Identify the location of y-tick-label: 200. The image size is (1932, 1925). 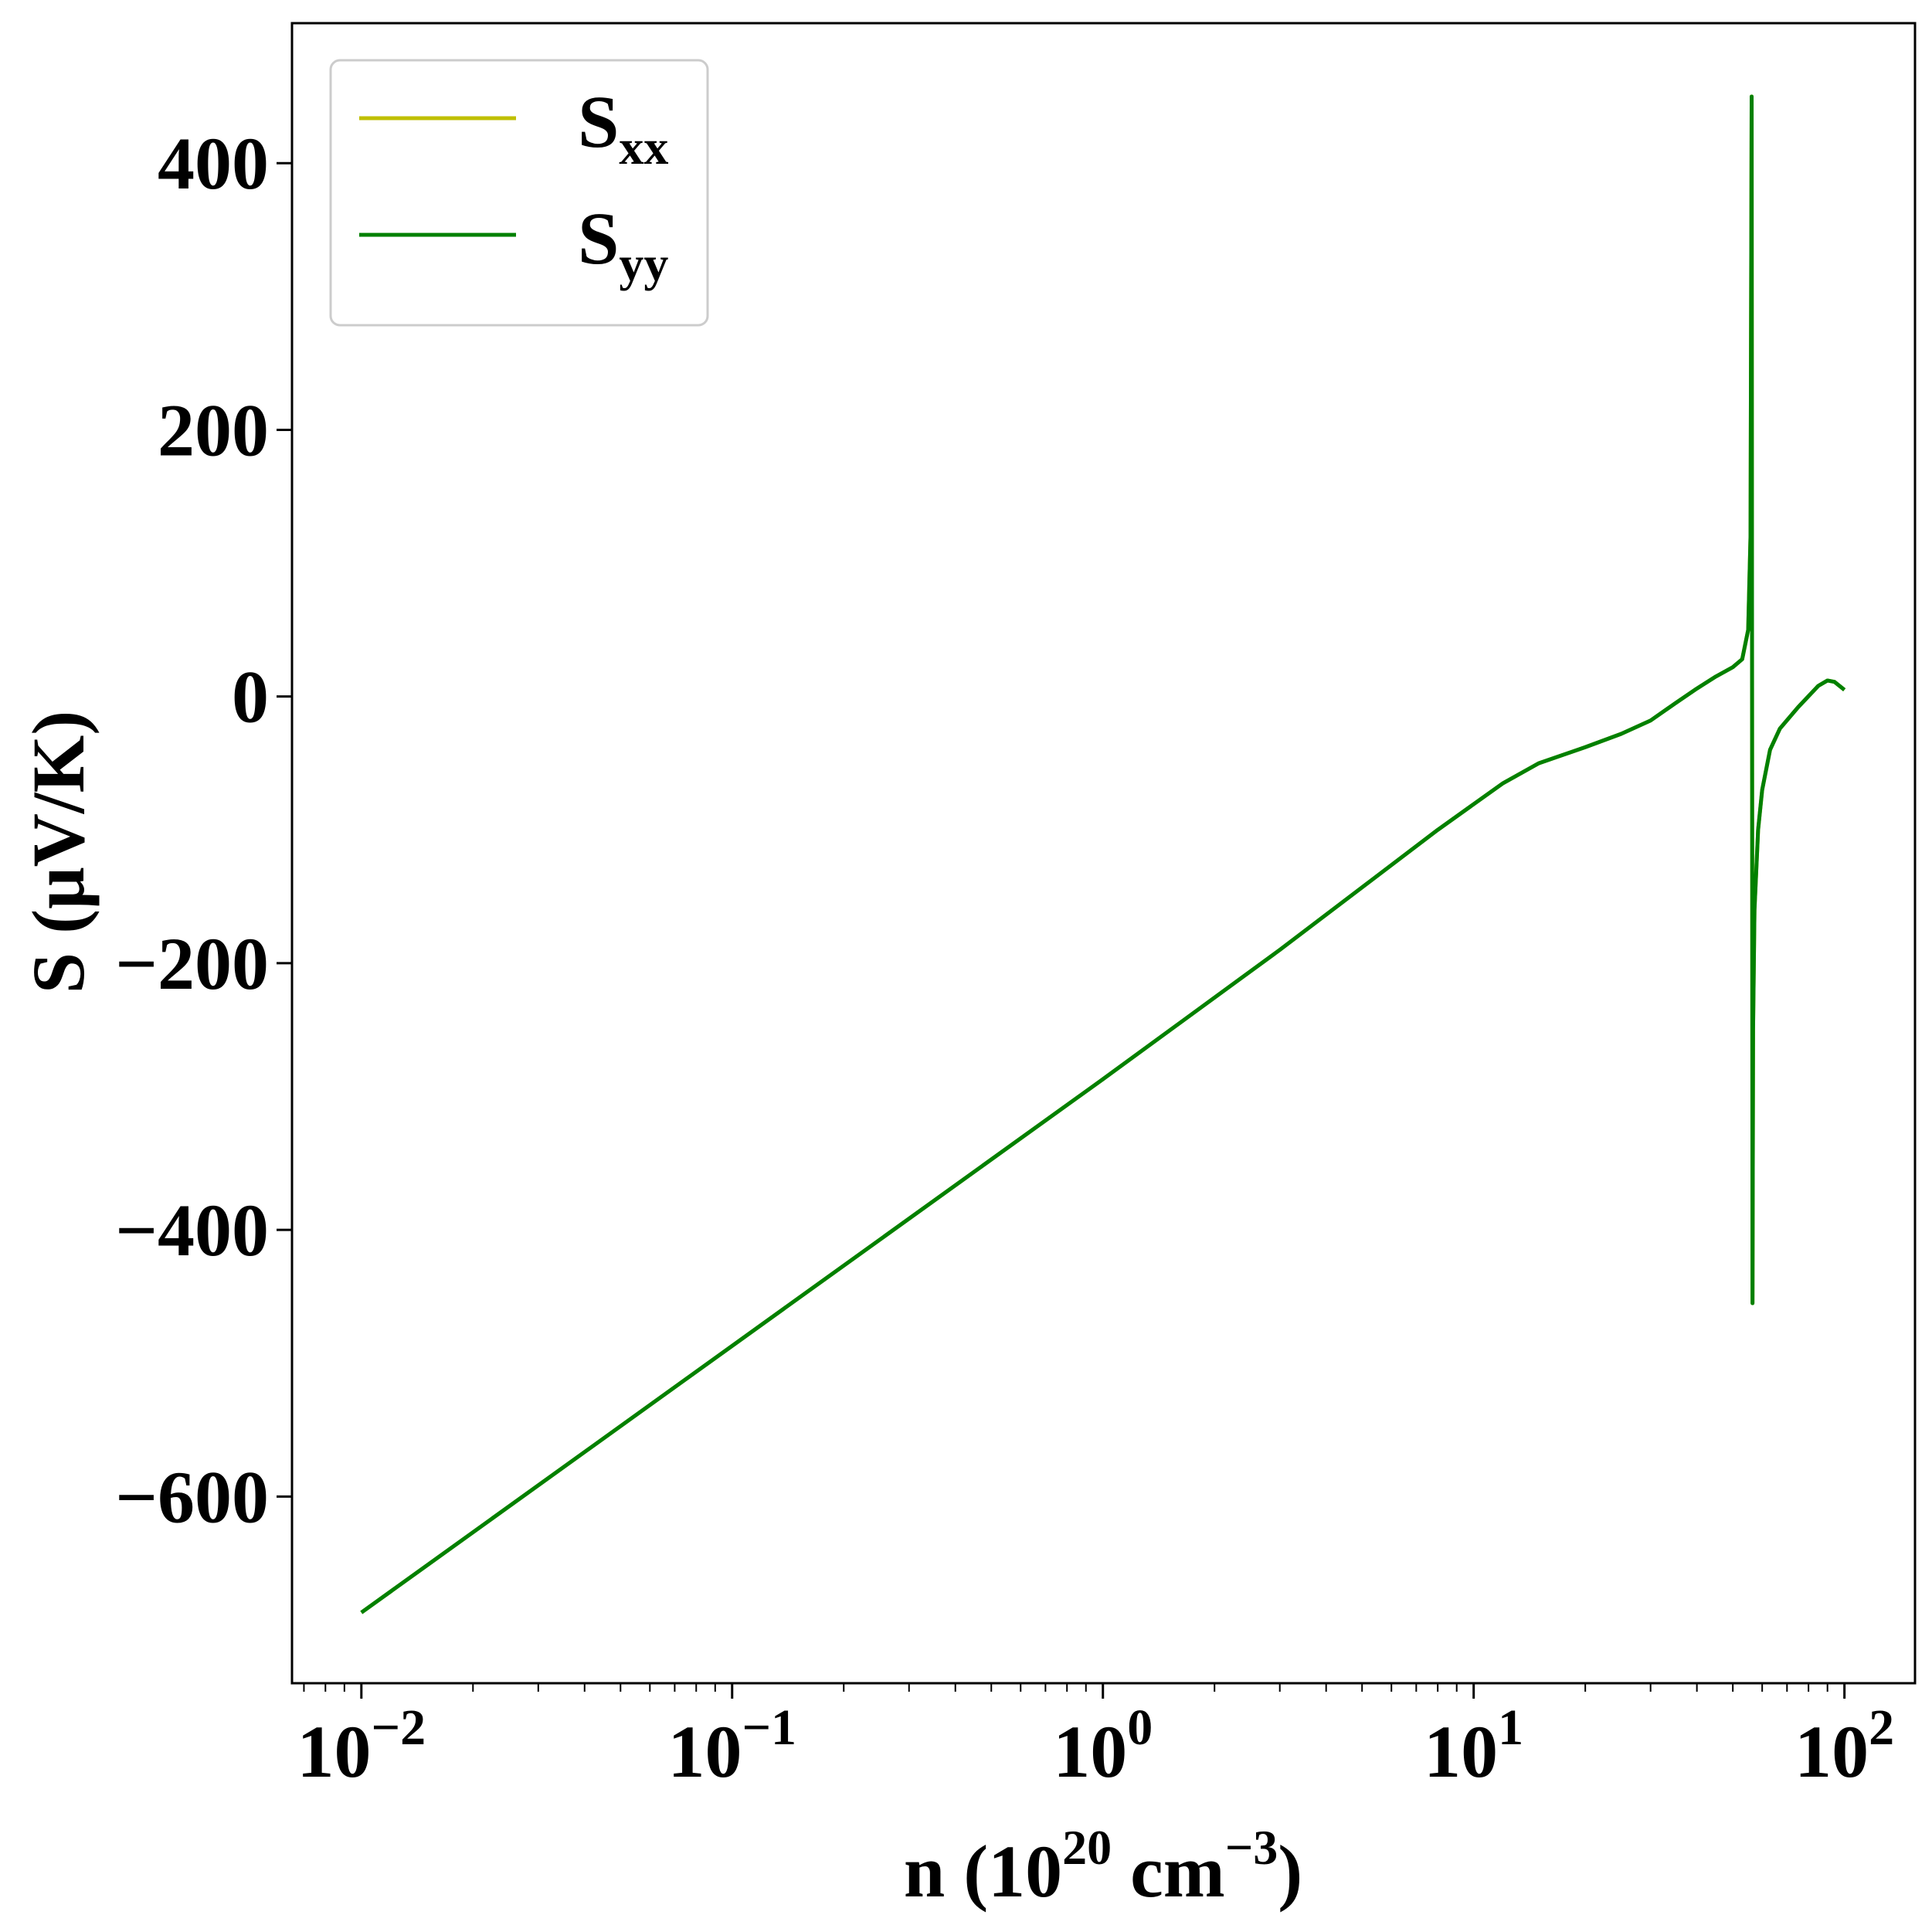
(214, 430).